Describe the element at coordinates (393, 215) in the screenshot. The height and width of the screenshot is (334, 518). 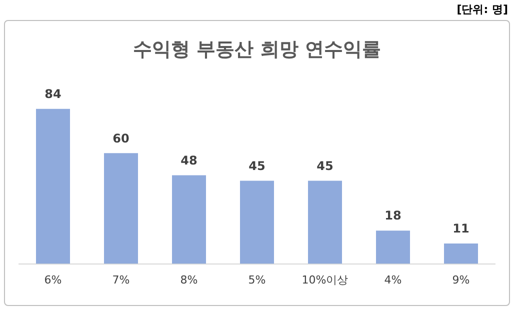
I see `data-label: 18` at that location.